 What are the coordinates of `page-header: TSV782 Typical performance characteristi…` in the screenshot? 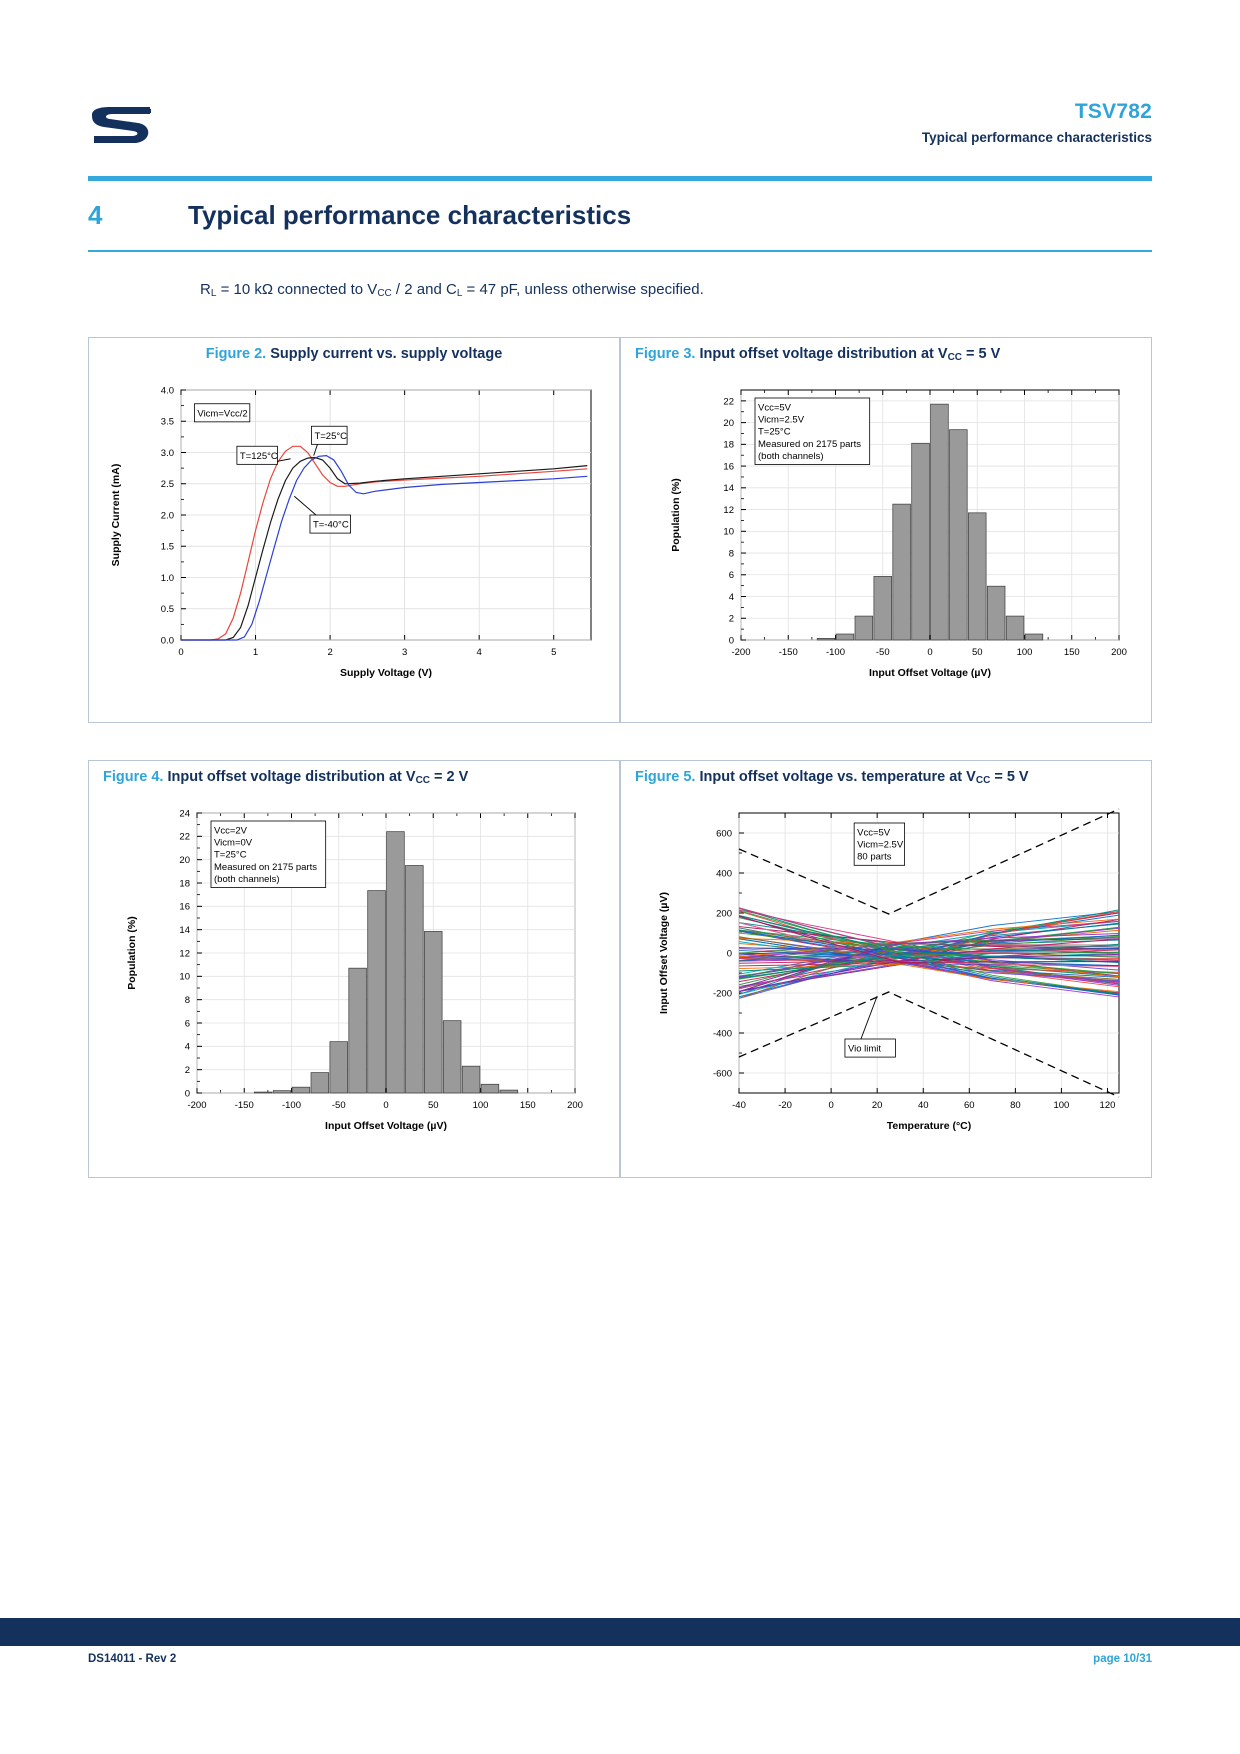 It's located at (620, 135).